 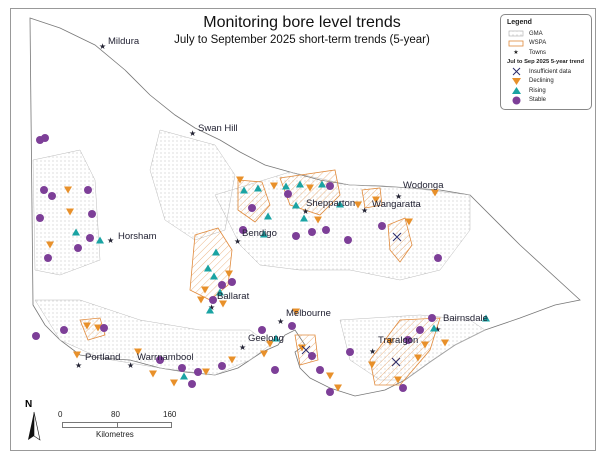 I want to click on town-label: Geelong, so click(x=266, y=338).